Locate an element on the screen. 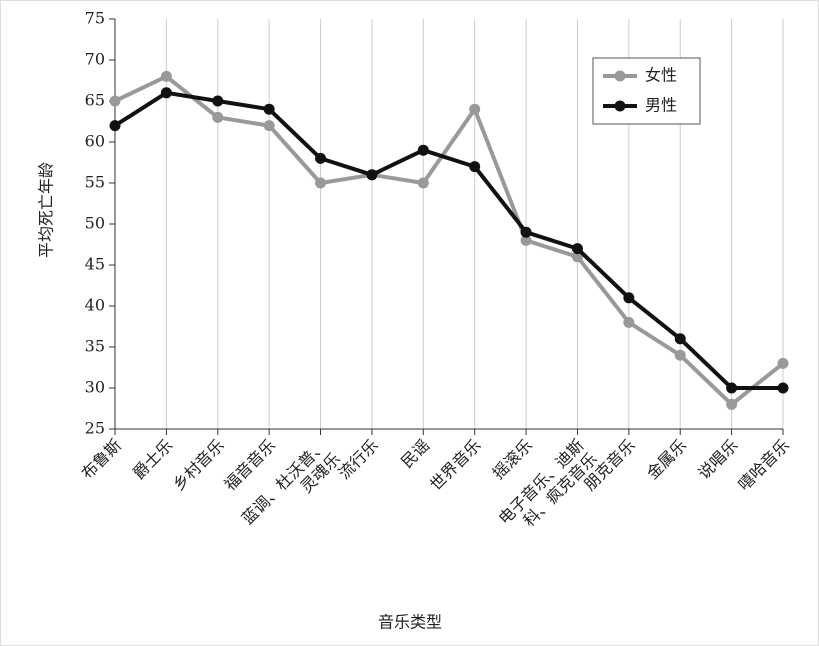 Image resolution: width=819 pixels, height=646 pixels. legend-box is located at coordinates (646, 91).